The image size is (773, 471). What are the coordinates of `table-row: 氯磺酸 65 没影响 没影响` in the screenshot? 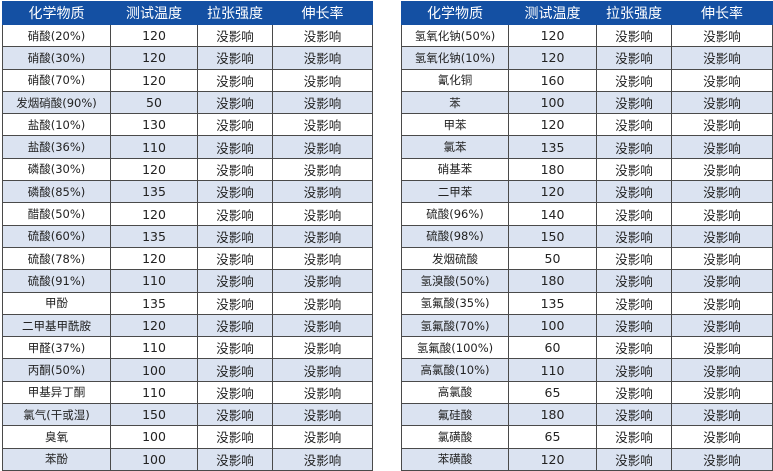 It's located at (587, 437).